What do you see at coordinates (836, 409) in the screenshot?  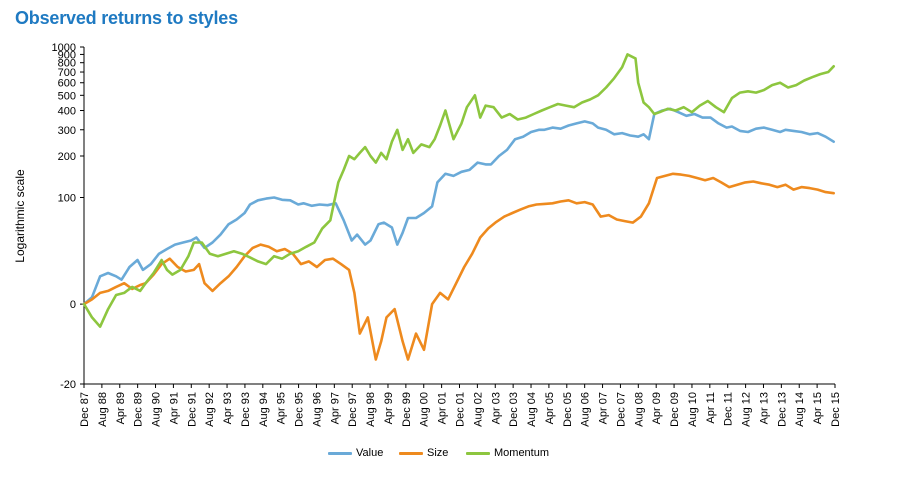 I see `x-tick-label: Dec 15` at bounding box center [836, 409].